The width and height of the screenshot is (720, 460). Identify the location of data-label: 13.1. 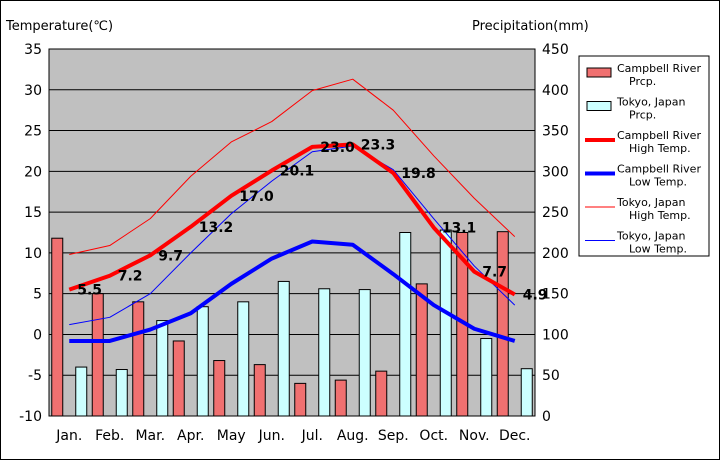
(459, 229).